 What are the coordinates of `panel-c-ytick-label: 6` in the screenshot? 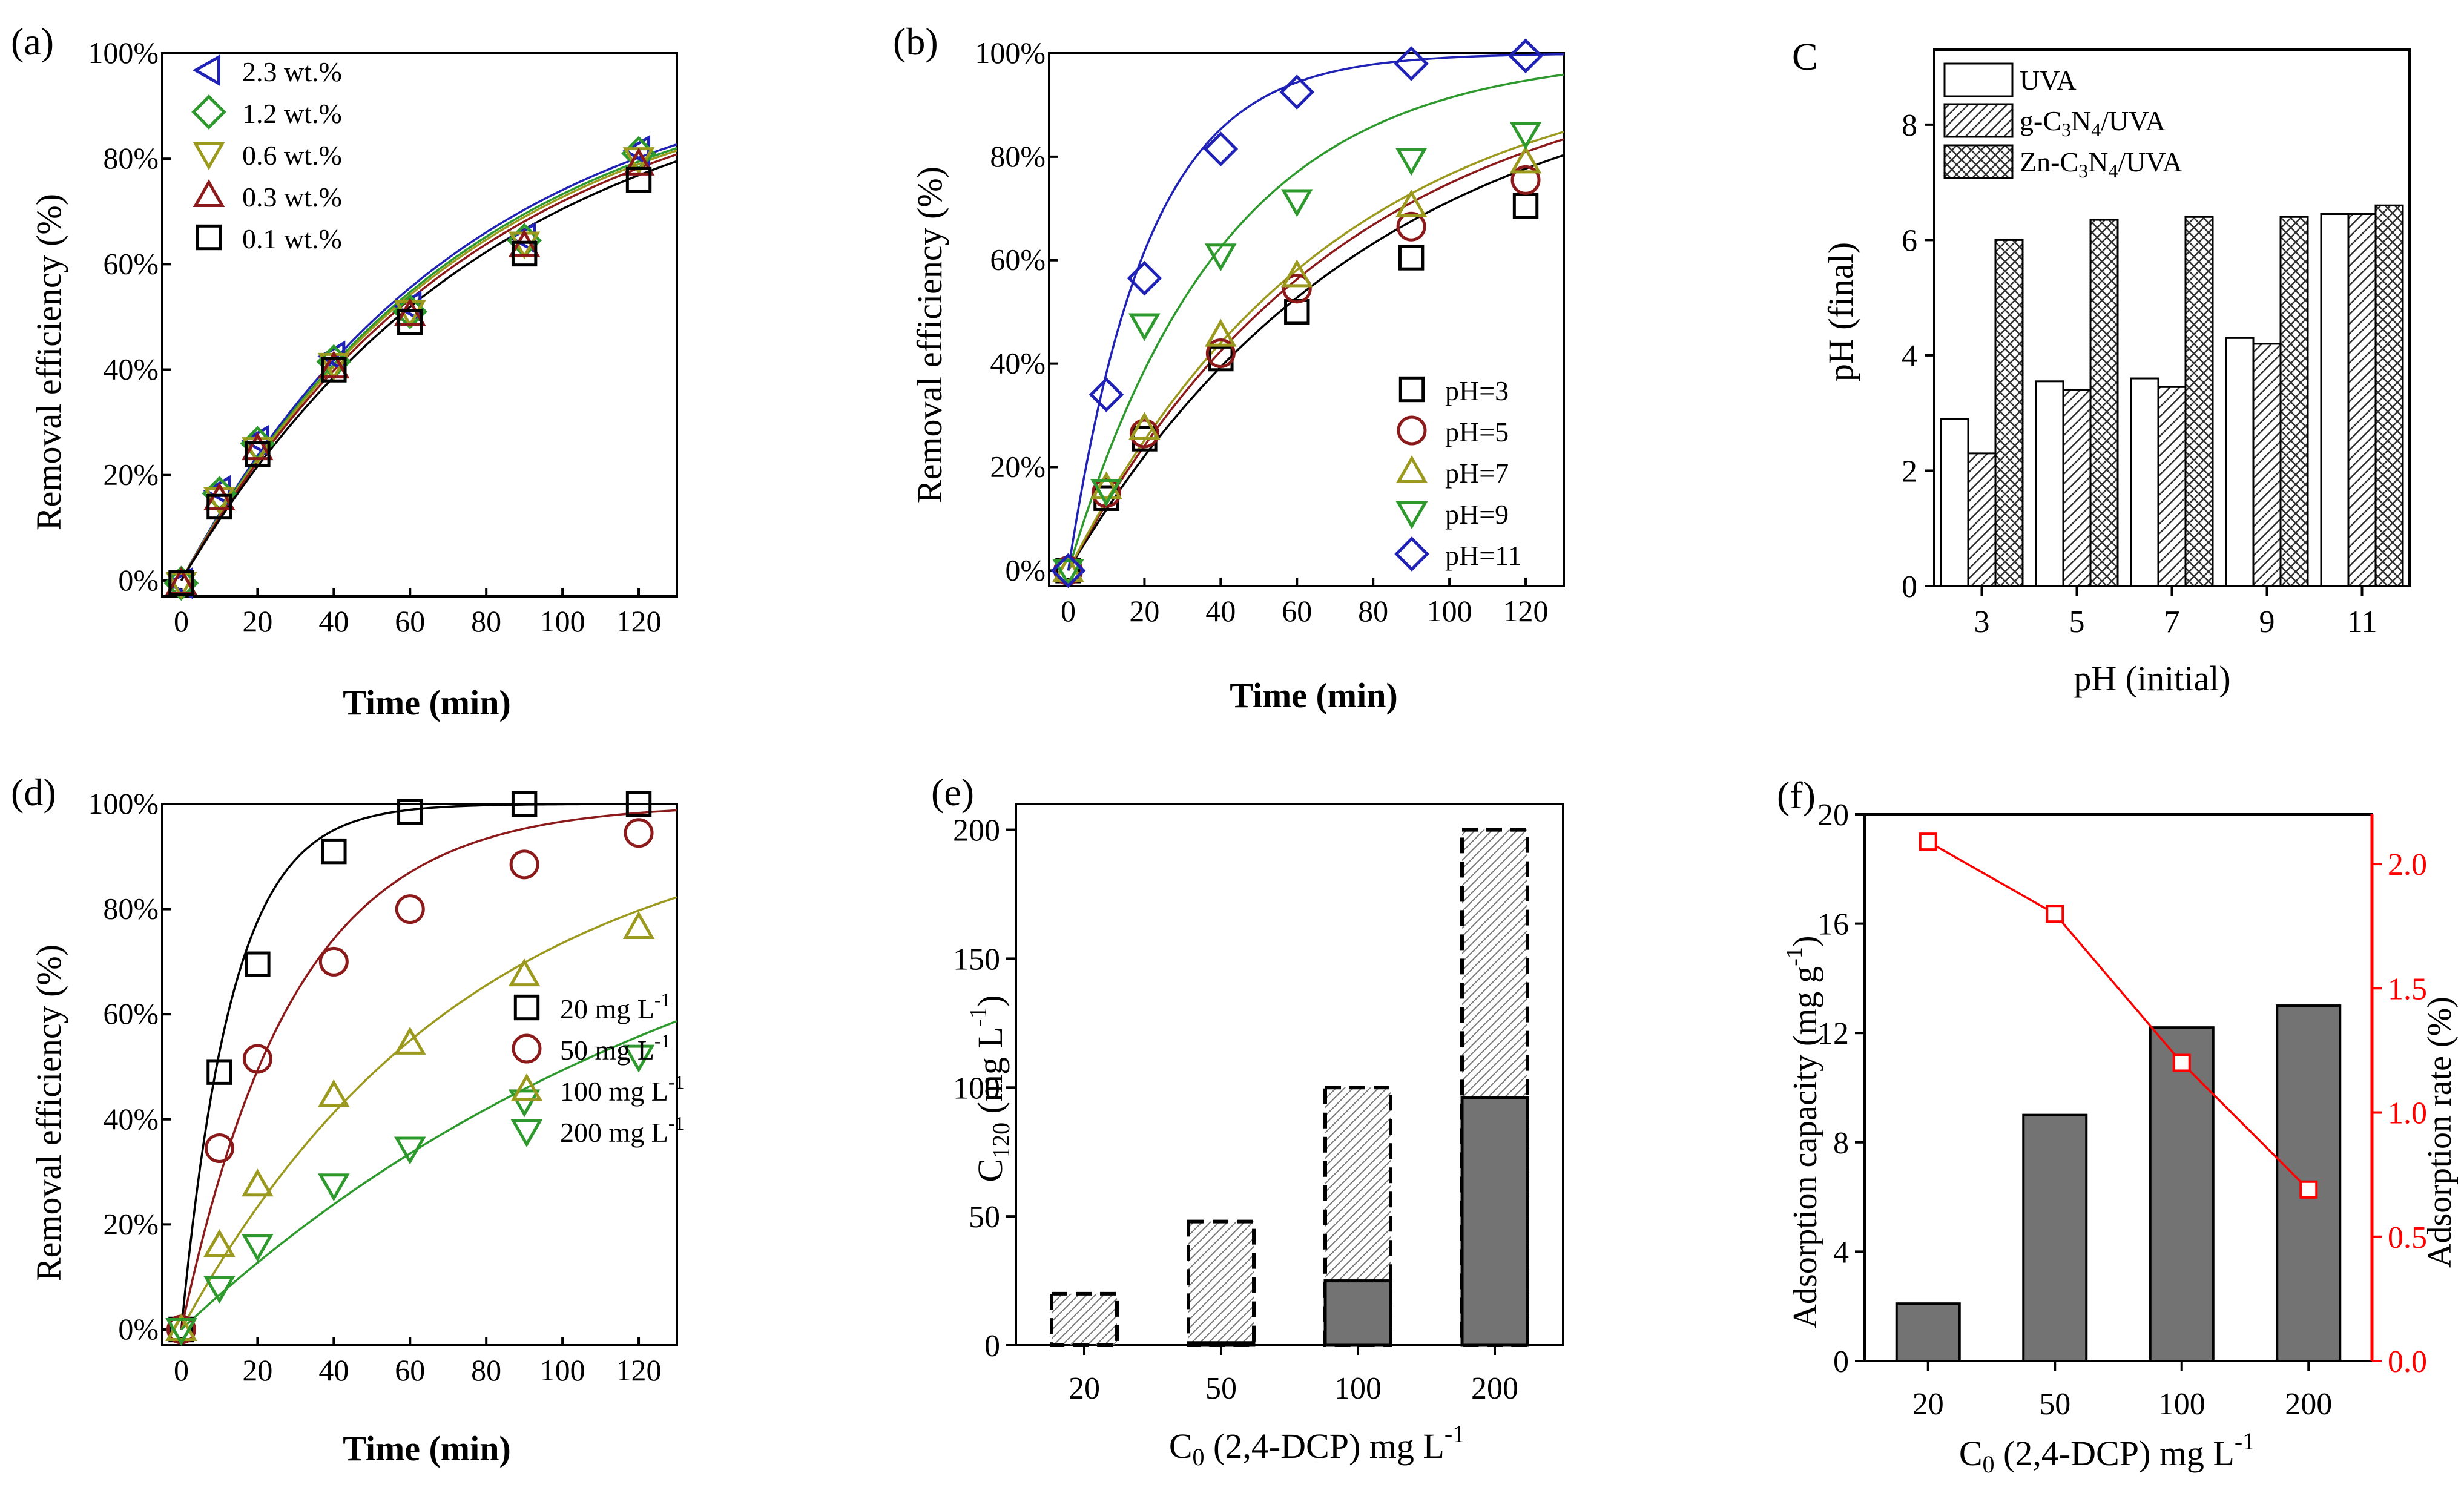 It's located at (1909, 240).